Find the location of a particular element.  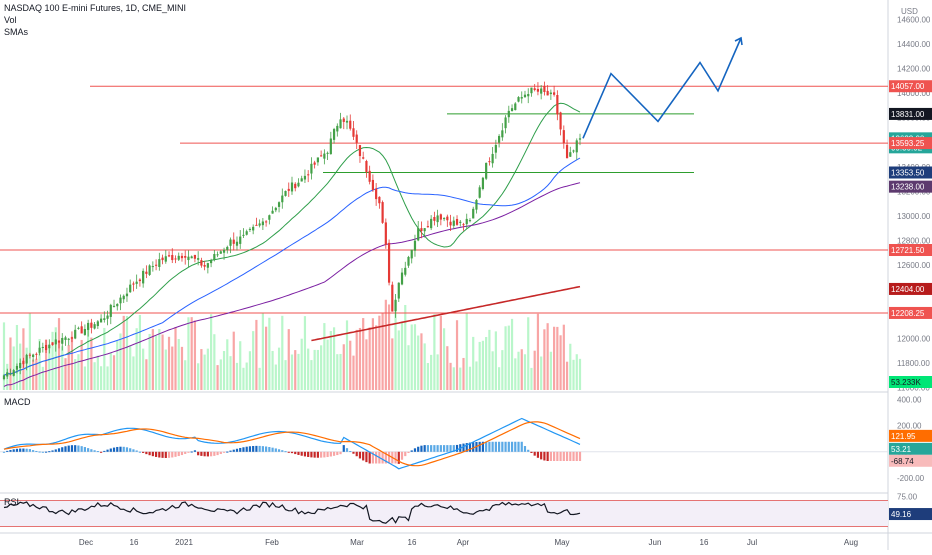

rsi-tick-label: 75.00 is located at coordinates (907, 496).